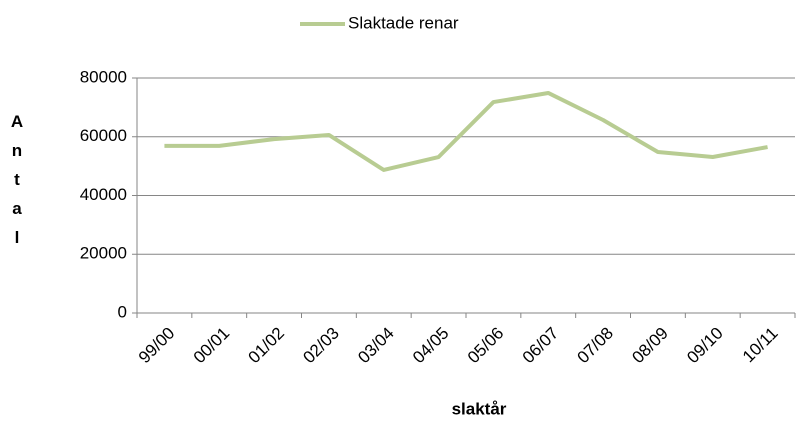 The width and height of the screenshot is (808, 432). What do you see at coordinates (321, 346) in the screenshot?
I see `x-tick-label: 02/03` at bounding box center [321, 346].